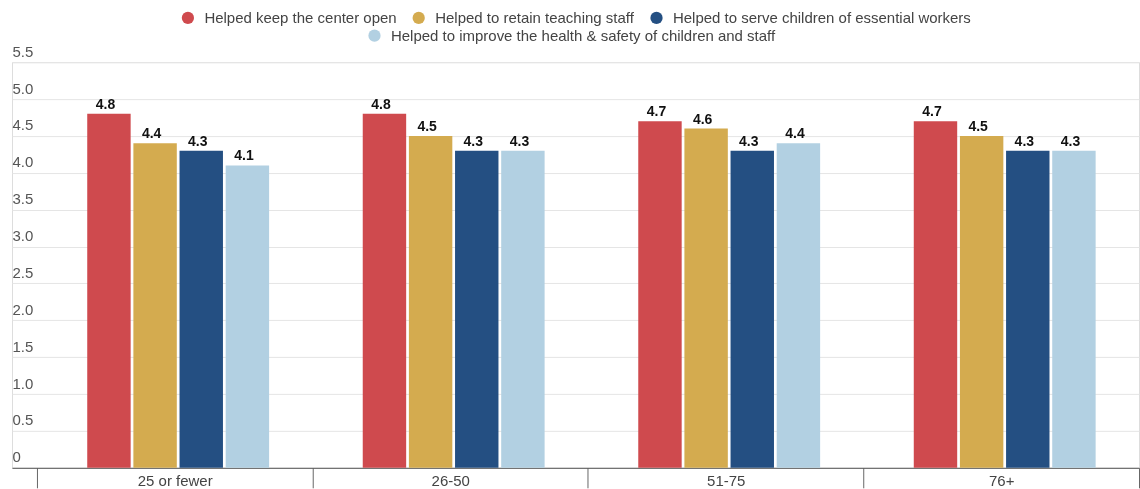 The width and height of the screenshot is (1140, 489). I want to click on y-tick-label: 3.5, so click(23, 199).